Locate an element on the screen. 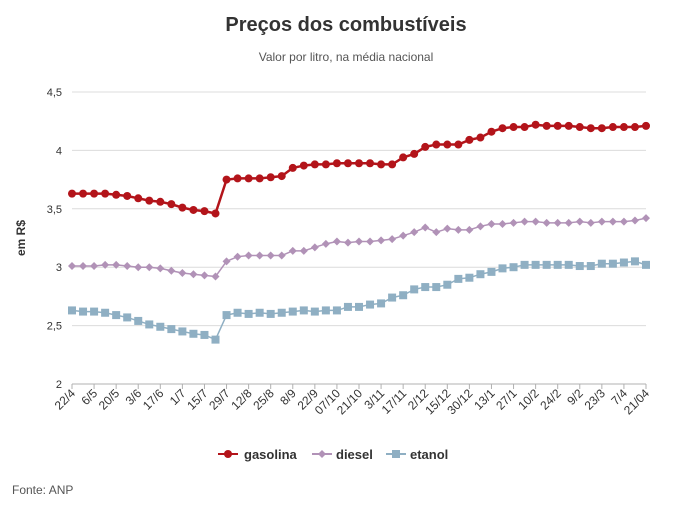 This screenshot has width=692, height=506. x-tick-label: 23/3 is located at coordinates (595, 399).